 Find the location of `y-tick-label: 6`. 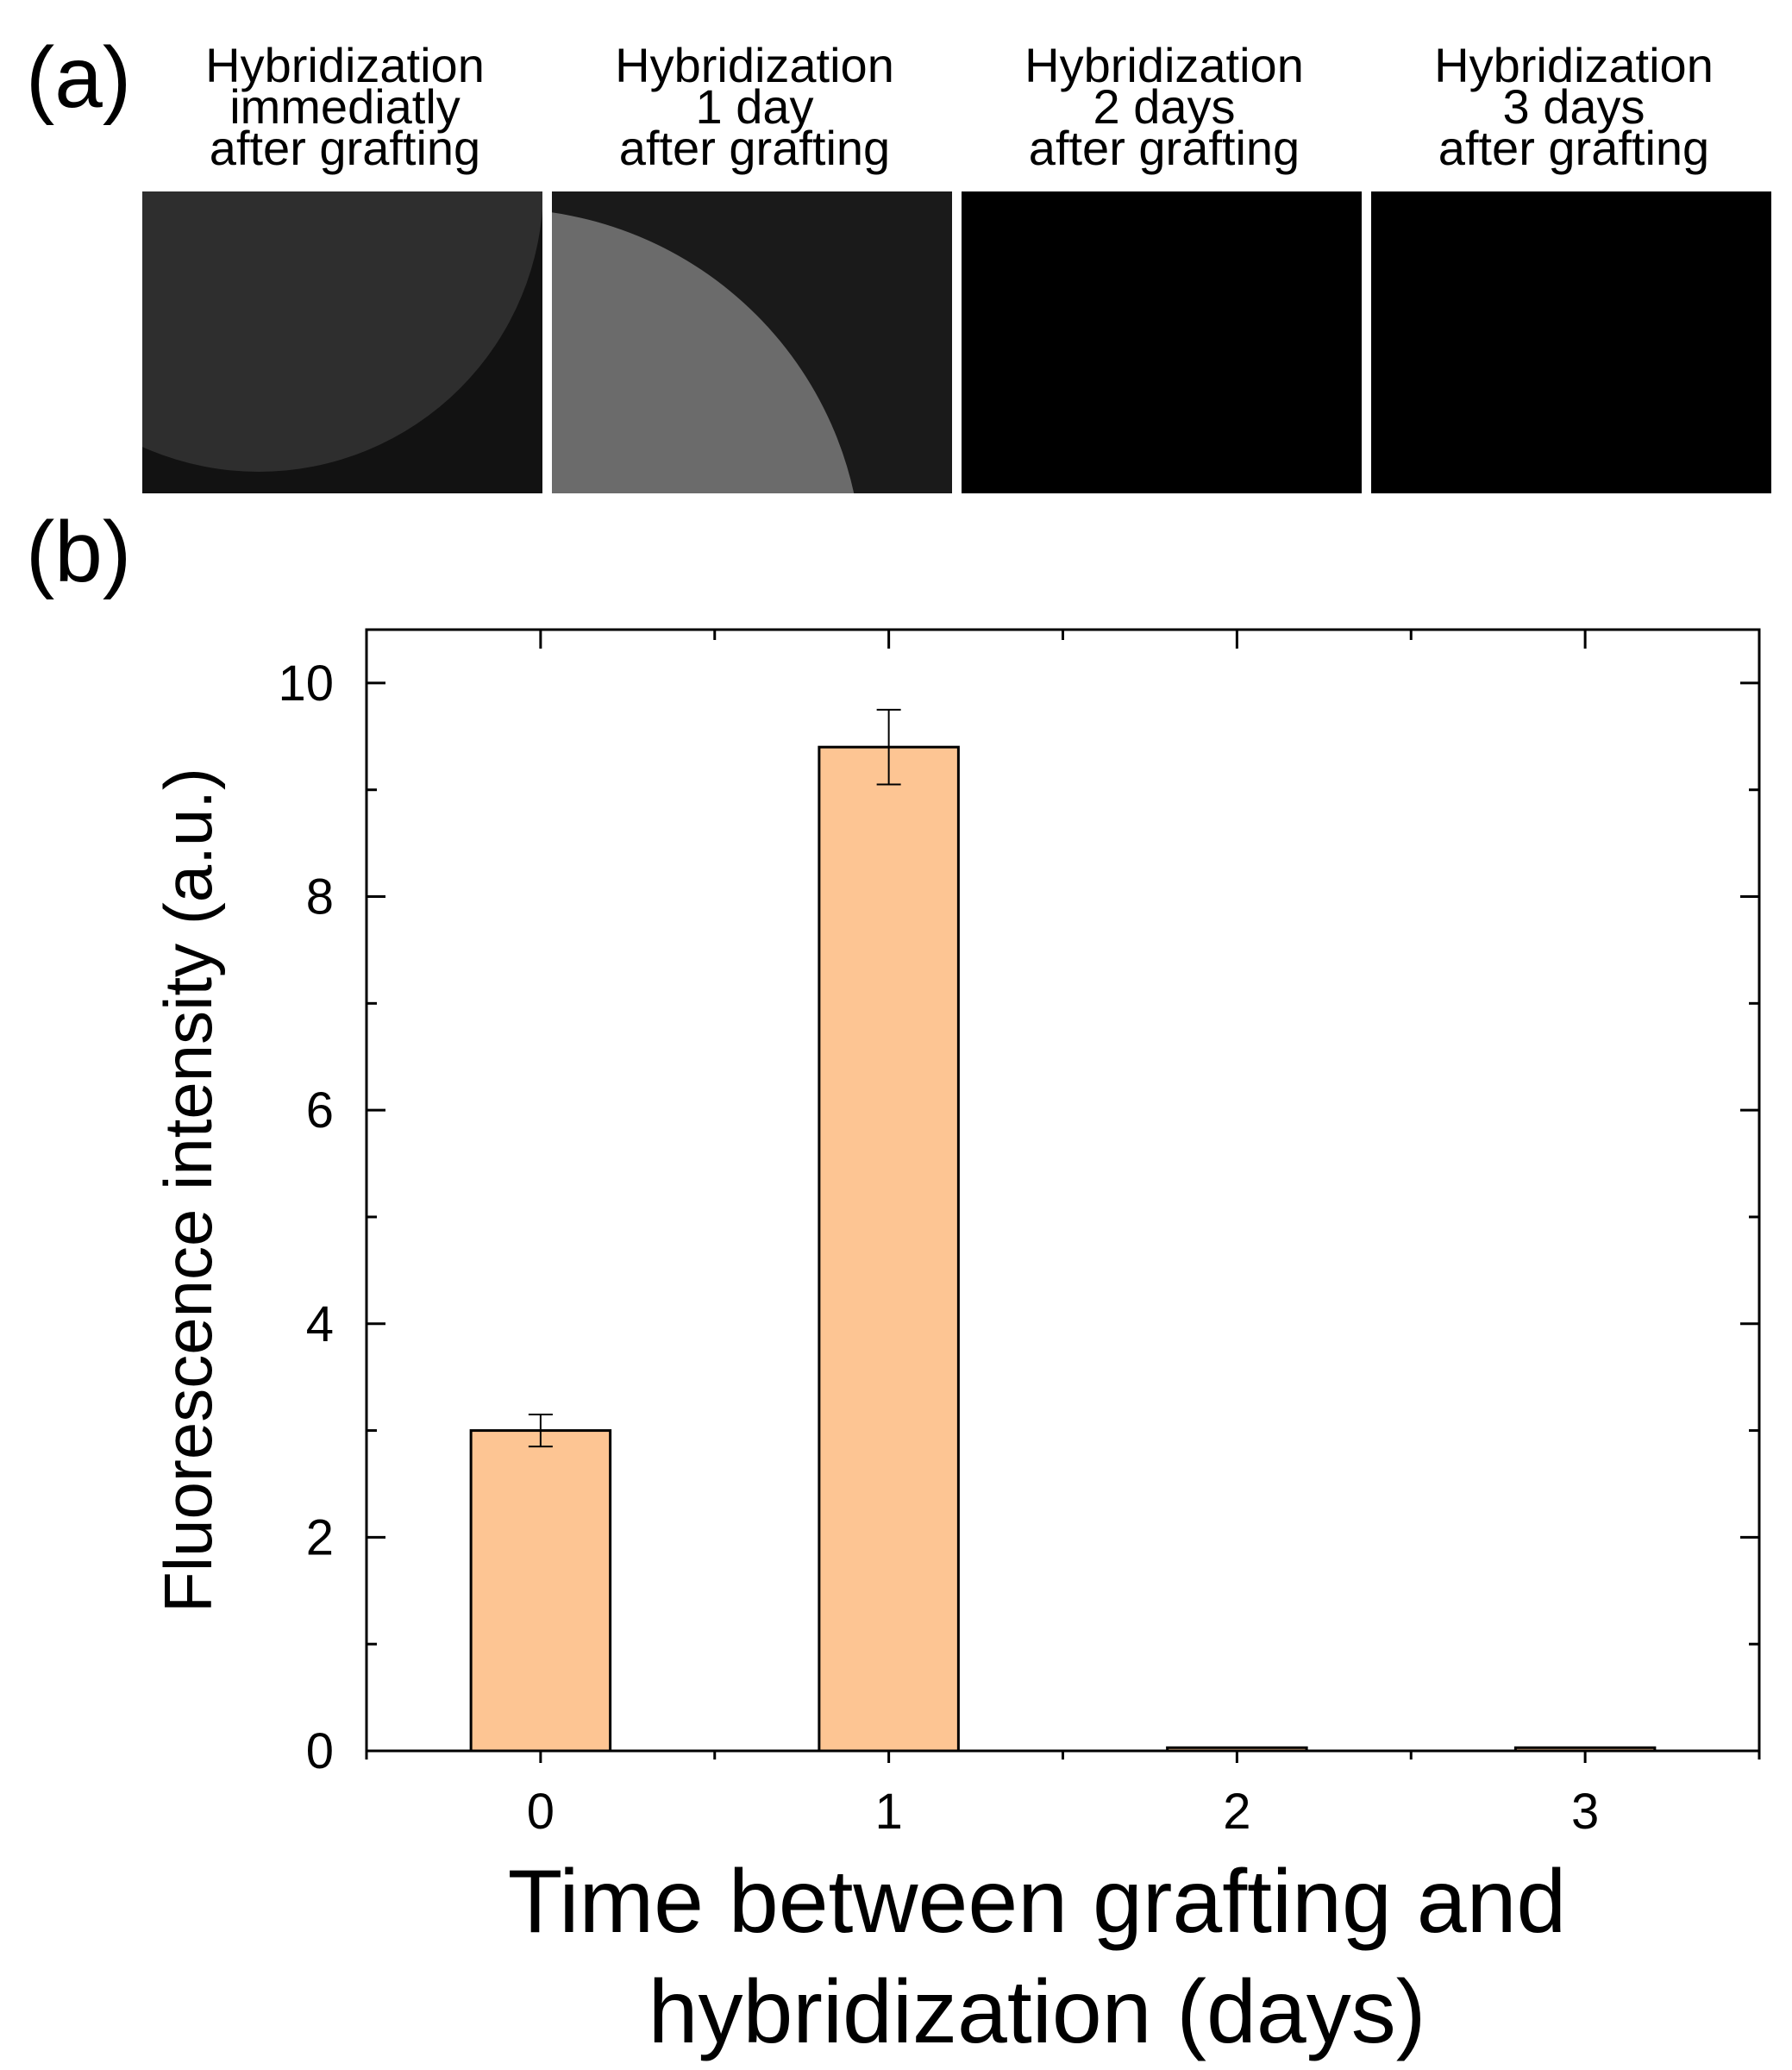

y-tick-label: 6 is located at coordinates (320, 1110).